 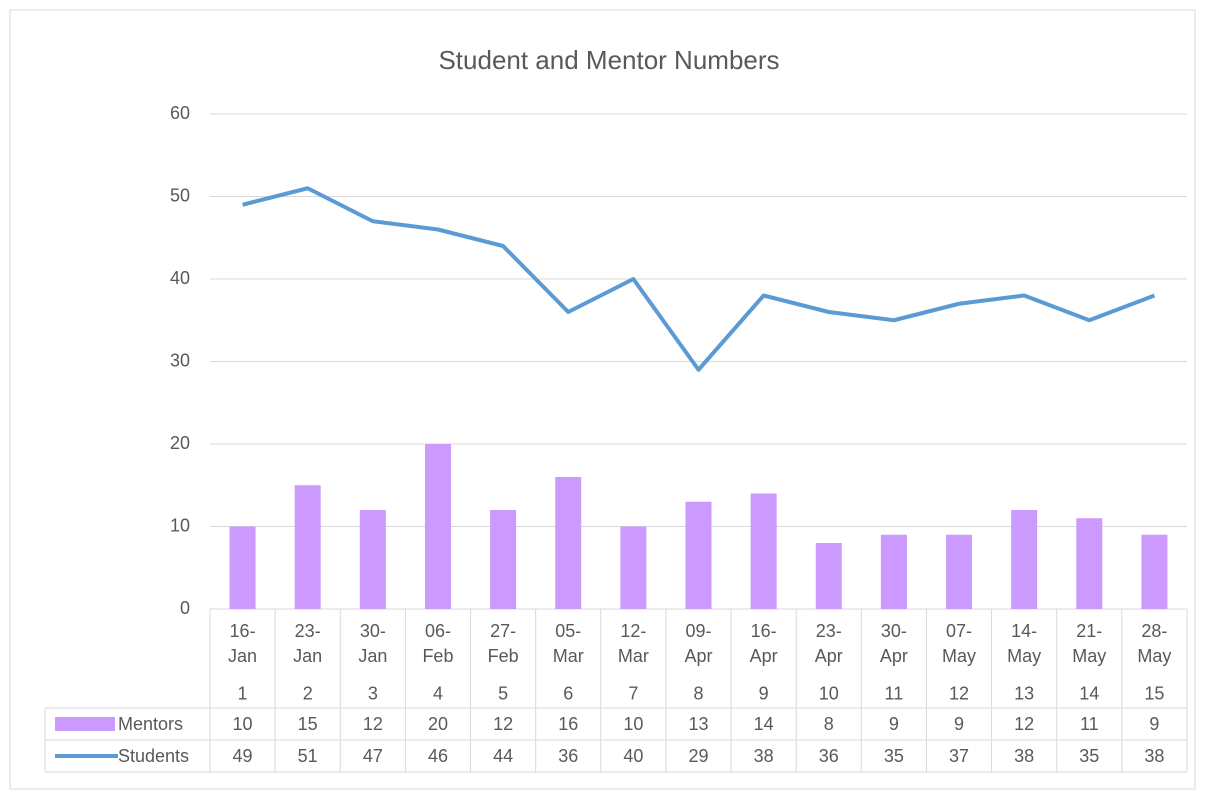 I want to click on table-value: 51, so click(x=308, y=756).